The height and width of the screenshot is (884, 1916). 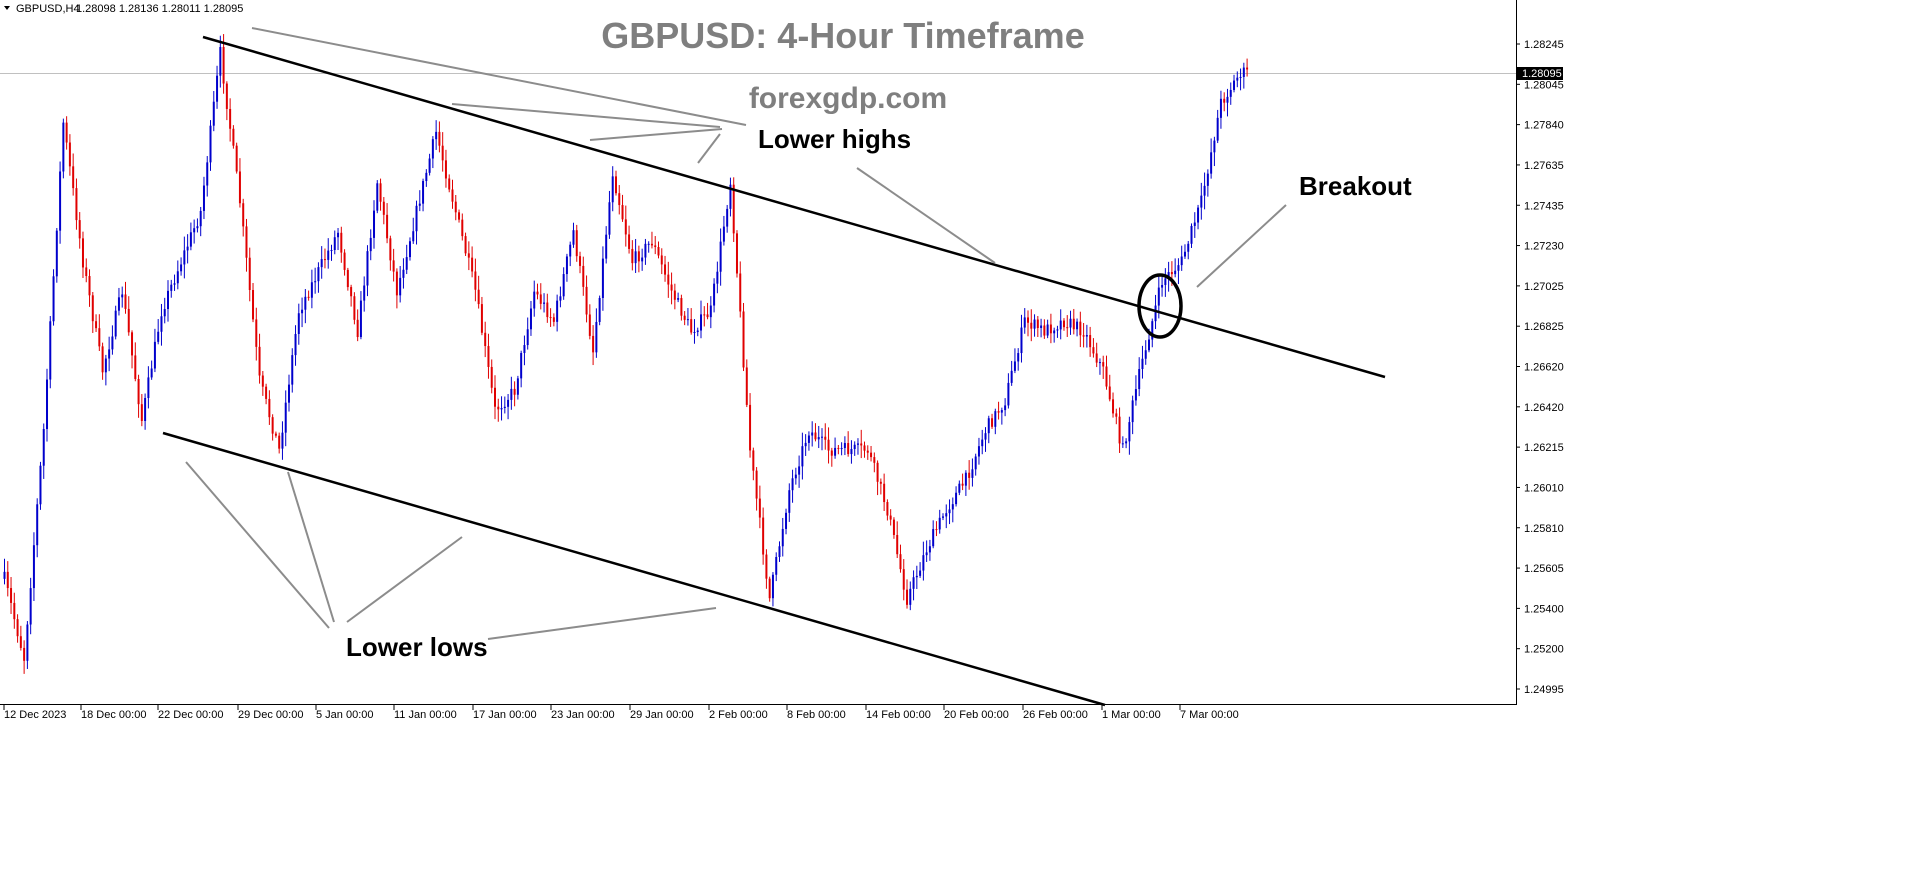 I want to click on x-tick-label: 17 Jan 00:00, so click(x=505, y=715).